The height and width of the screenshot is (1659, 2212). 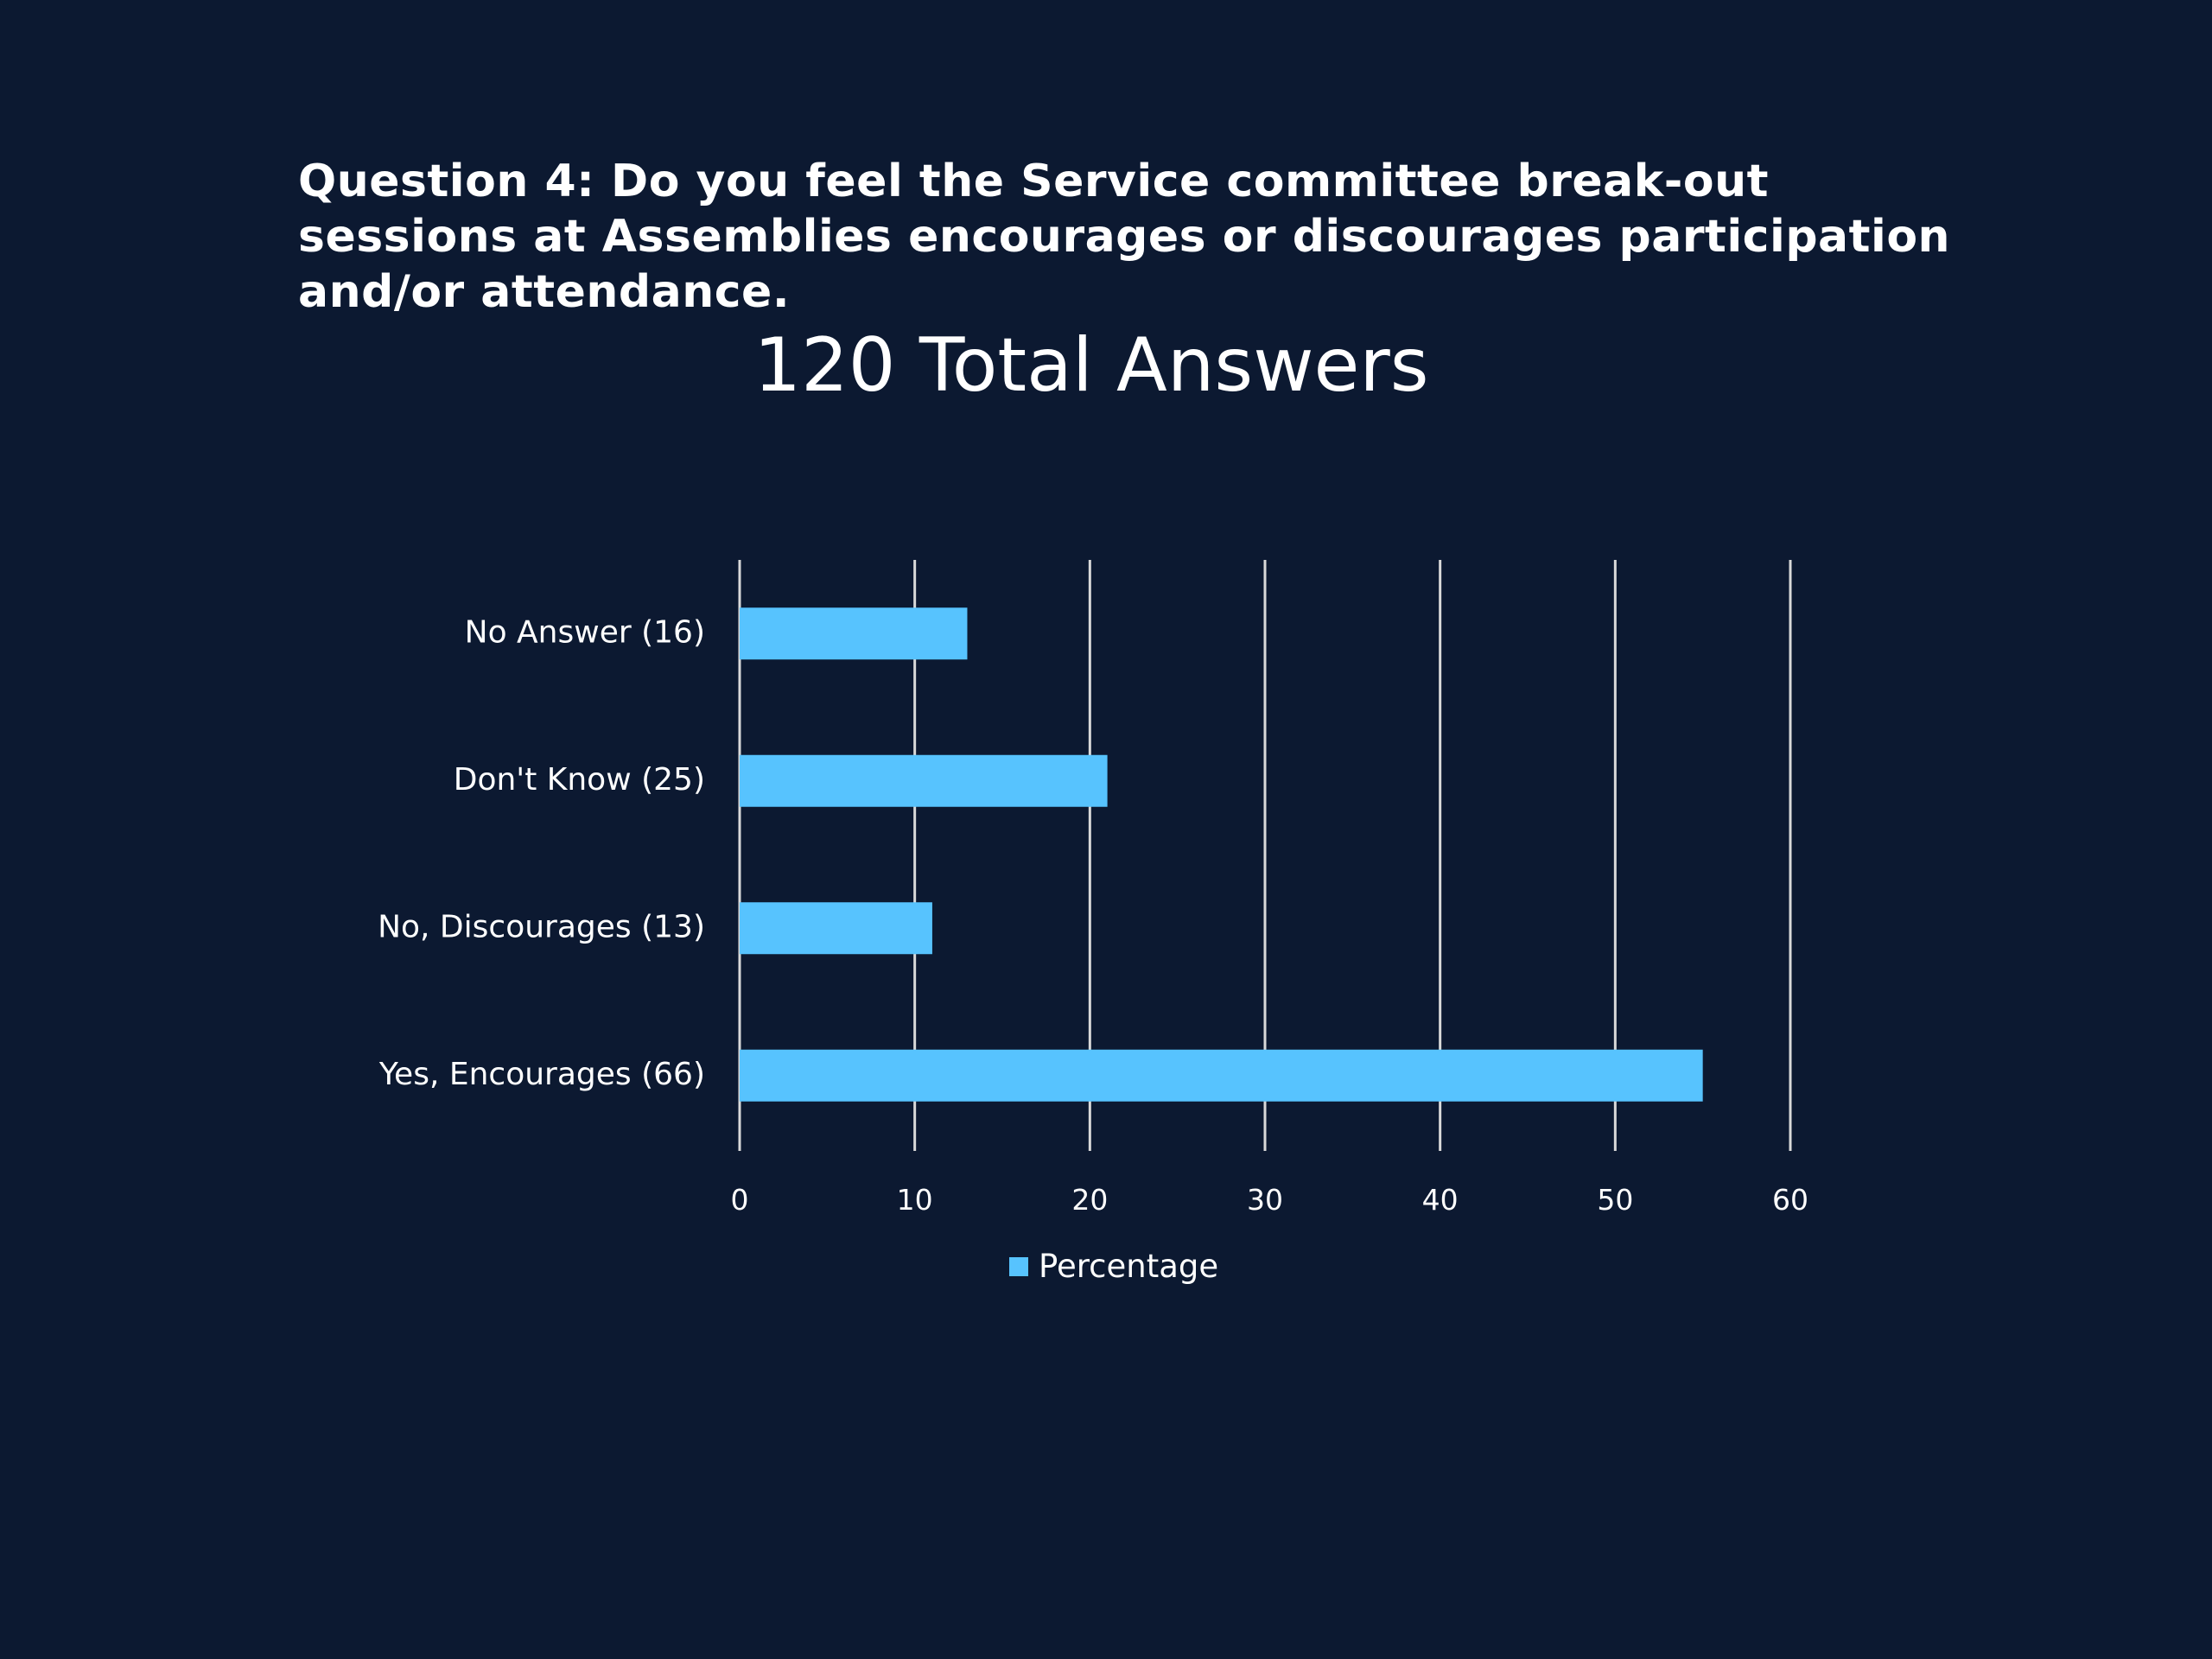 What do you see at coordinates (1089, 1200) in the screenshot?
I see `x-tick-label: 20` at bounding box center [1089, 1200].